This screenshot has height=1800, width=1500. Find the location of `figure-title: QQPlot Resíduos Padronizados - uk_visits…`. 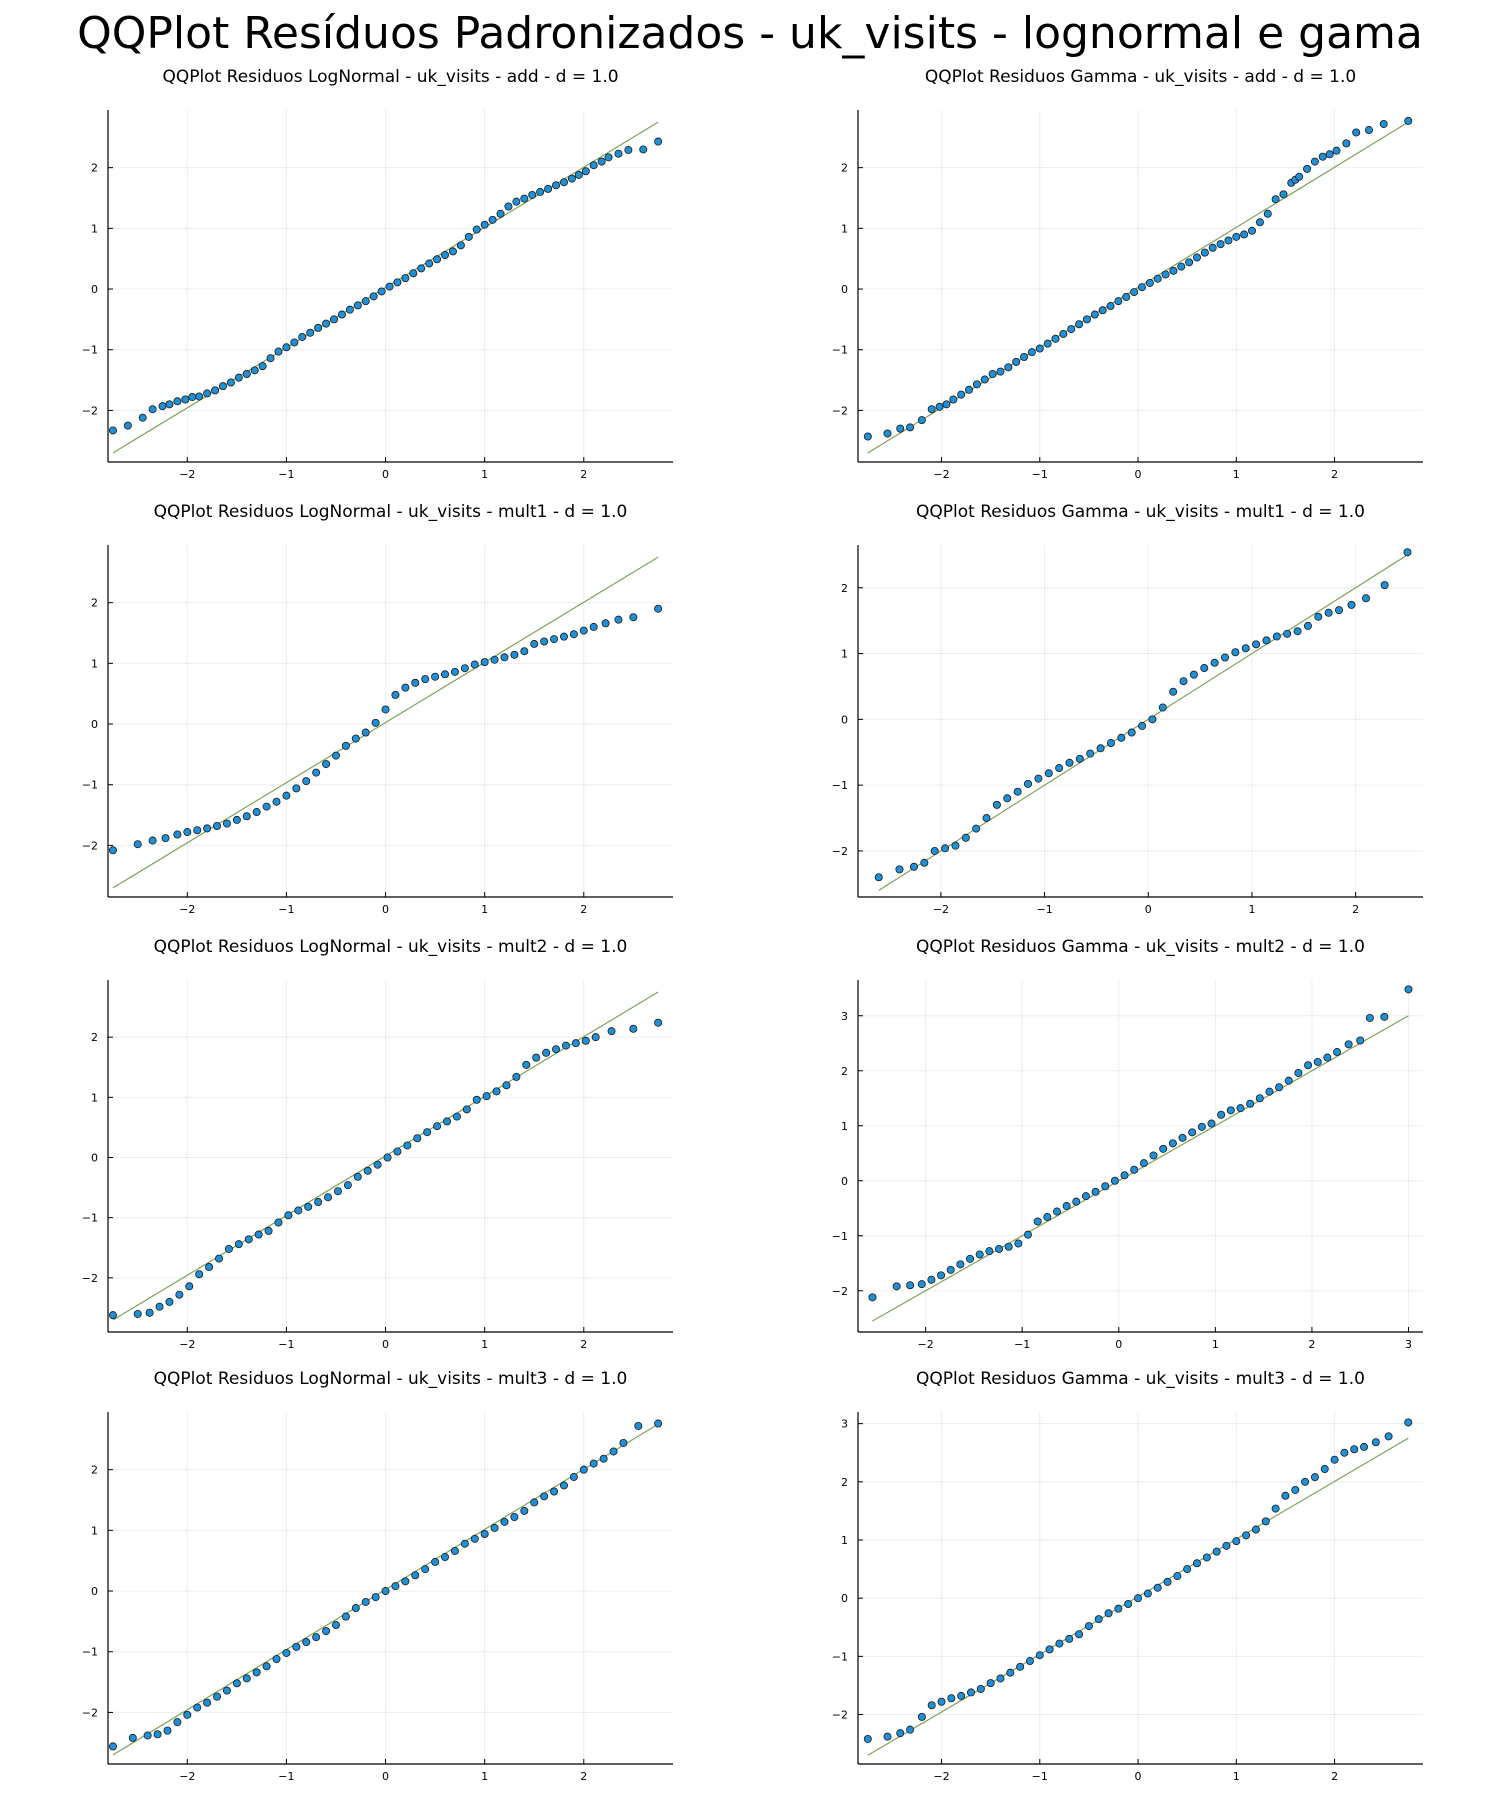

figure-title: QQPlot Resíduos Padronizados - uk_visits… is located at coordinates (750, 33).